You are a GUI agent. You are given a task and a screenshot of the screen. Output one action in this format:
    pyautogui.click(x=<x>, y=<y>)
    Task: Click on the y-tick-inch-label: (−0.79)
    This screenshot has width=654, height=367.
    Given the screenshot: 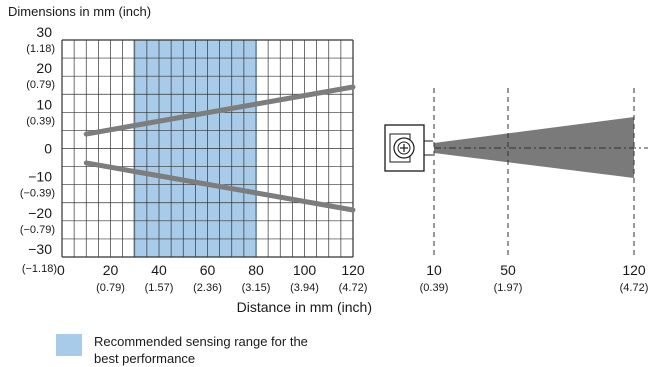 What is the action you would take?
    pyautogui.click(x=37, y=230)
    